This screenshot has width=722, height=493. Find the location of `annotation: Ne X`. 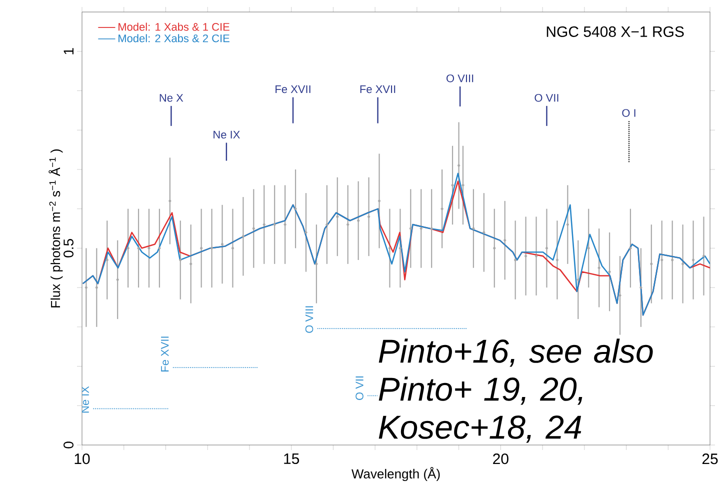

annotation: Ne X is located at coordinates (172, 98).